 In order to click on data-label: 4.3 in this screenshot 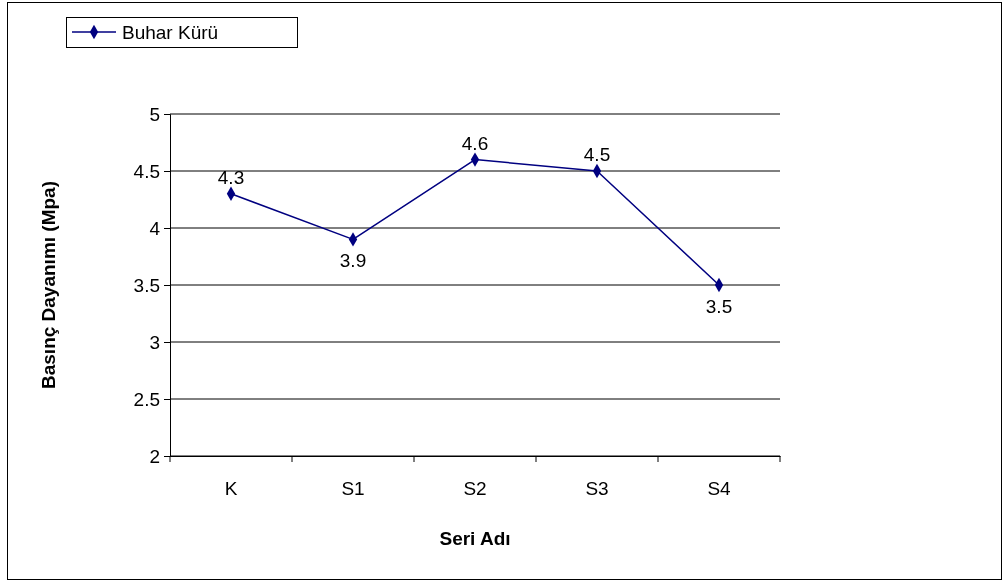, I will do `click(231, 177)`.